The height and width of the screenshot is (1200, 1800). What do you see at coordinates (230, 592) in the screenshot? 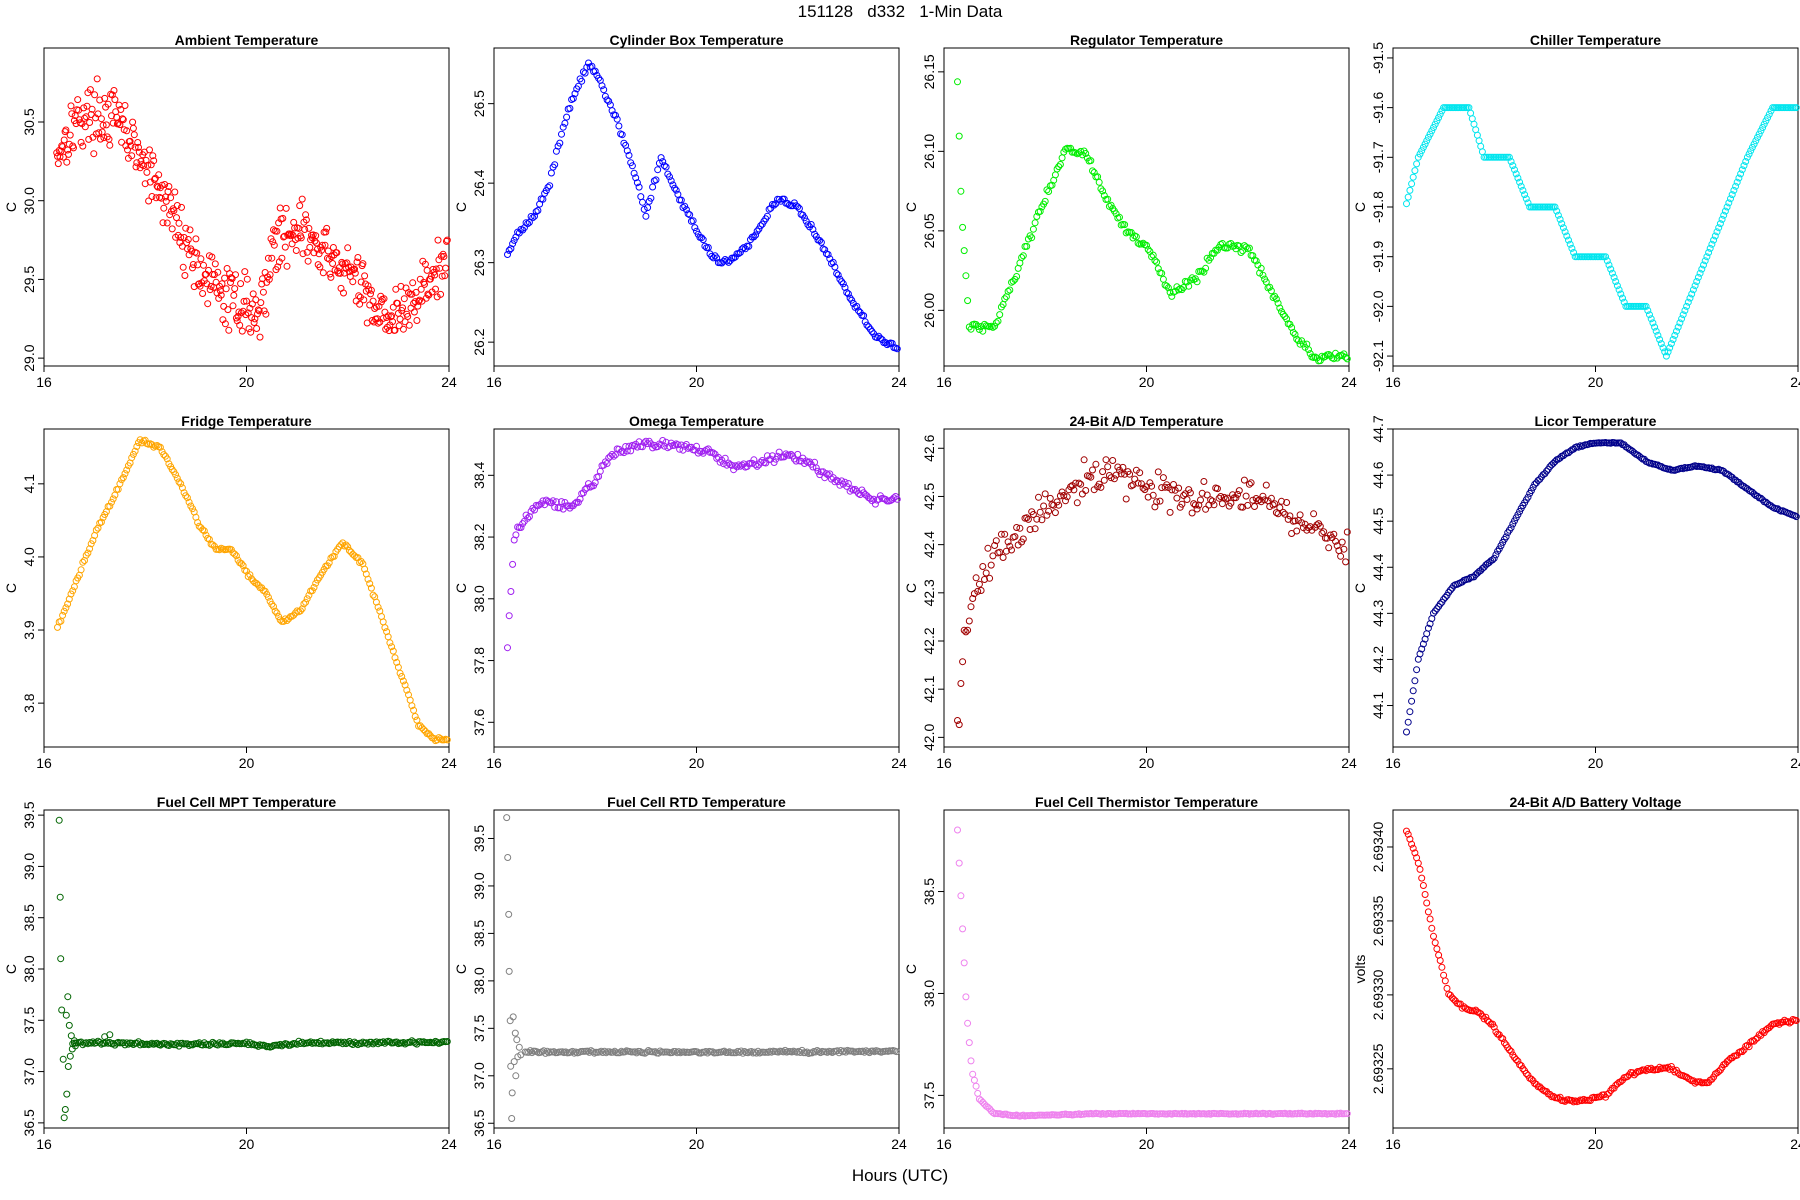
I see `panel-fridge-temperature: Fridge Temperature 16 20 24 3.8 3.9 4.0 4.1 C` at bounding box center [230, 592].